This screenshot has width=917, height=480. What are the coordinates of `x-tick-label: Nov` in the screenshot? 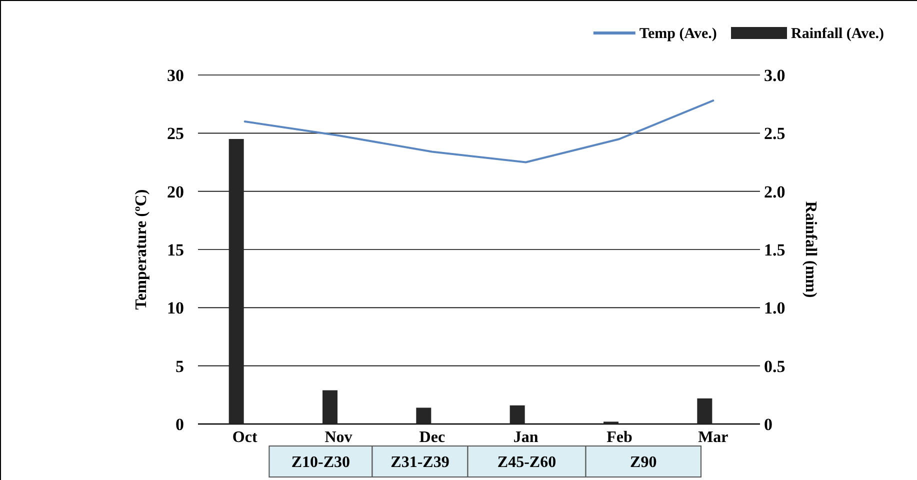 It's located at (338, 437).